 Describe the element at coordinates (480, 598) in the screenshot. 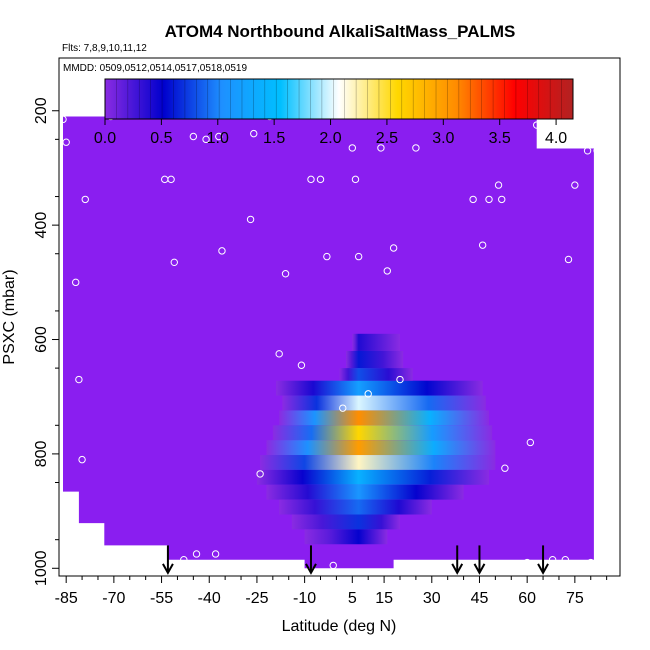

I see `x-tick-label: 45` at that location.